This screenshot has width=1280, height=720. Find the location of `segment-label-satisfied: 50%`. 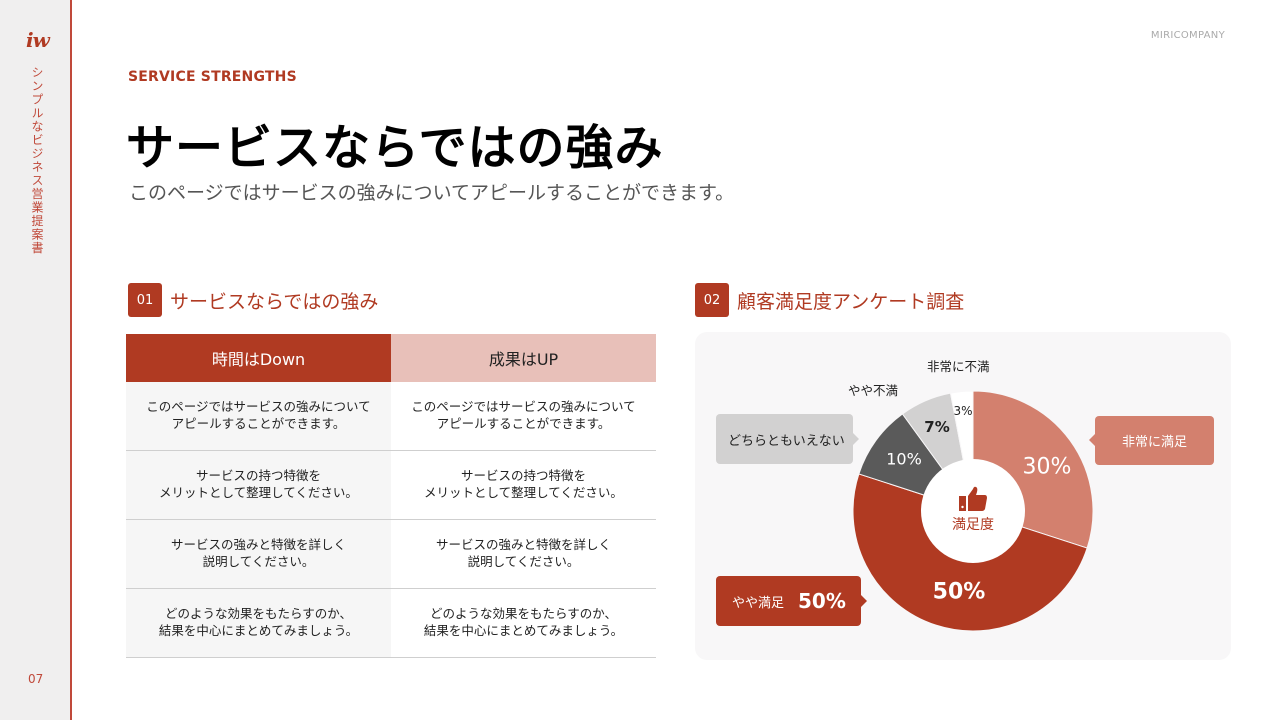

segment-label-satisfied: 50% is located at coordinates (959, 592).